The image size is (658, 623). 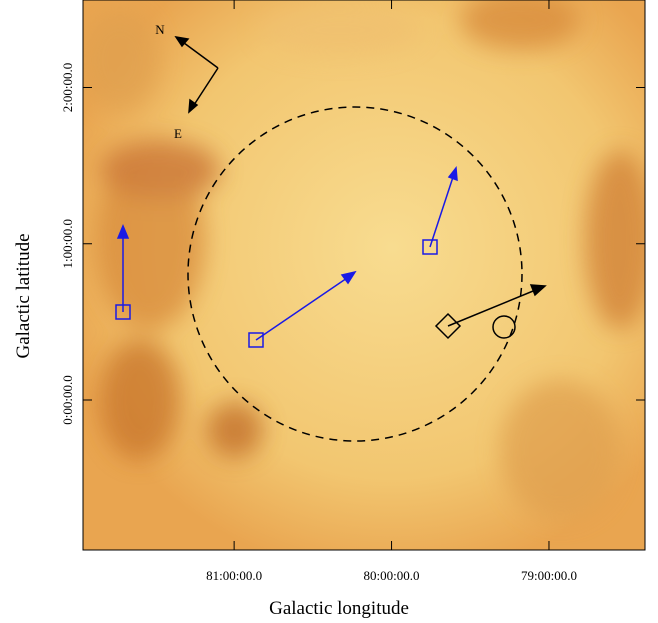 What do you see at coordinates (67, 87) in the screenshot?
I see `y-tick-label: 2:00:00.0` at bounding box center [67, 87].